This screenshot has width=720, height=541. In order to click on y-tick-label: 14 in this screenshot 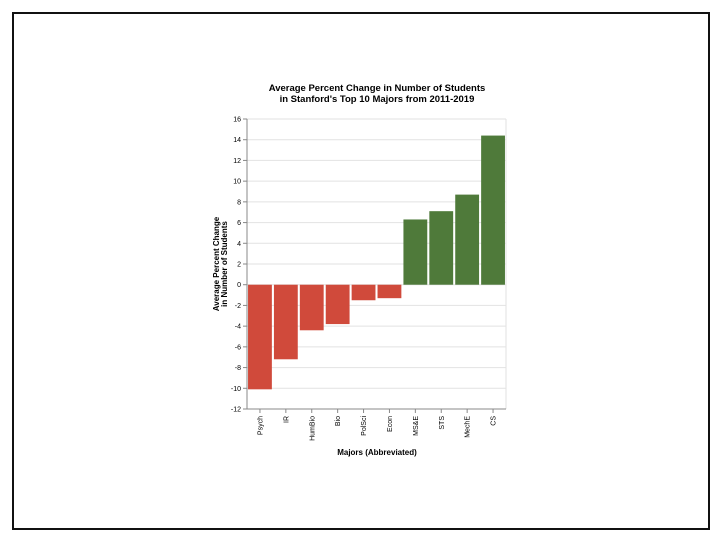, I will do `click(237, 140)`.